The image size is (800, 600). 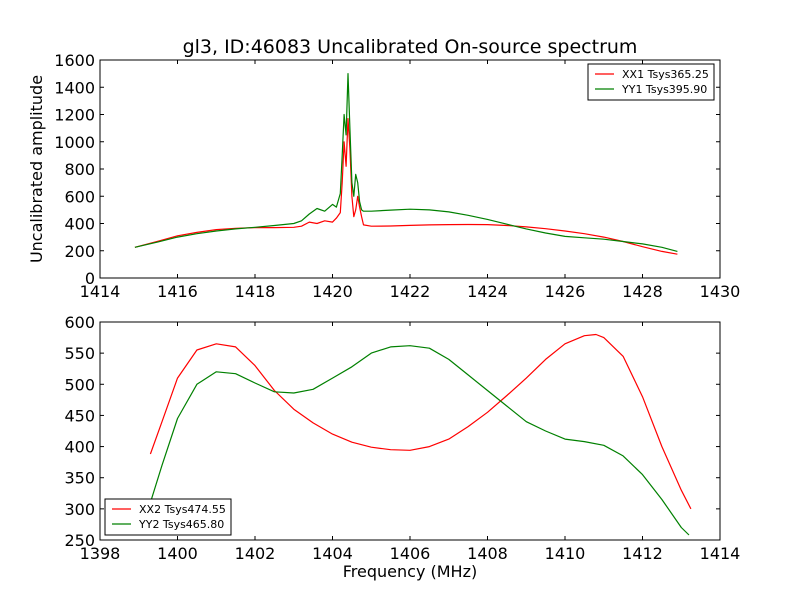 I want to click on bottom-legend-box, so click(x=168, y=517).